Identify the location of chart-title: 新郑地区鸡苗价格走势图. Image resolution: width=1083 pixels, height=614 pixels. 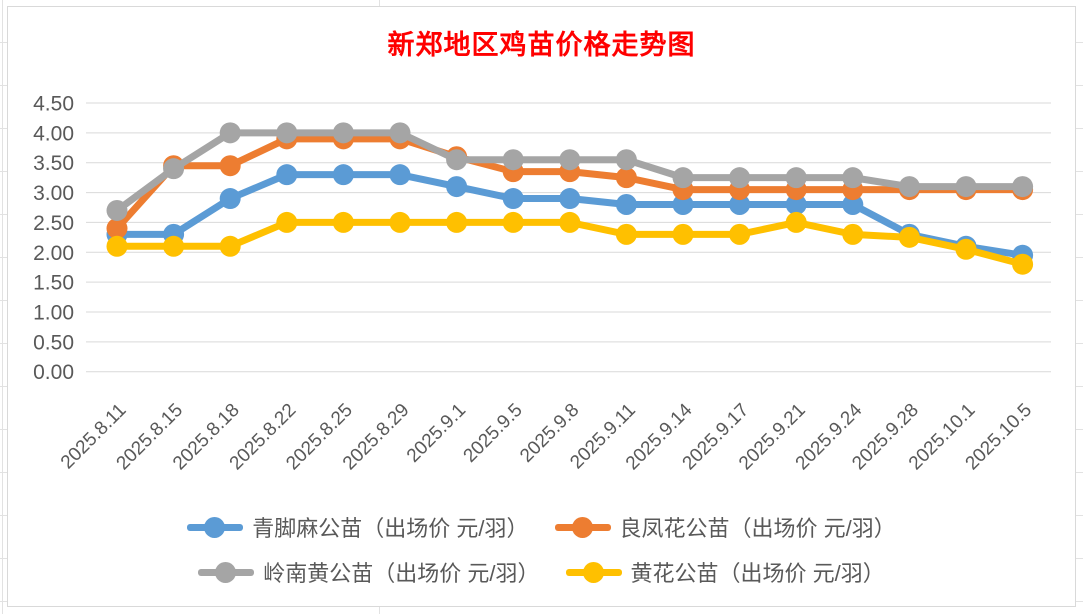
(541, 45).